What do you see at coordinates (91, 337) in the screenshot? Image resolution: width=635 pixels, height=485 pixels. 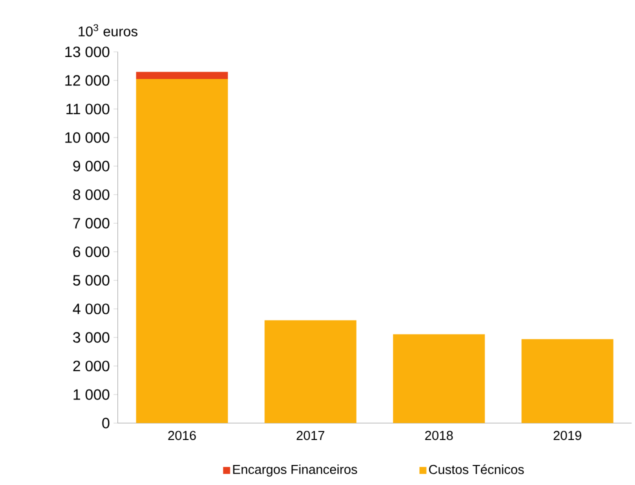 I see `y-tick-label: 3 000` at bounding box center [91, 337].